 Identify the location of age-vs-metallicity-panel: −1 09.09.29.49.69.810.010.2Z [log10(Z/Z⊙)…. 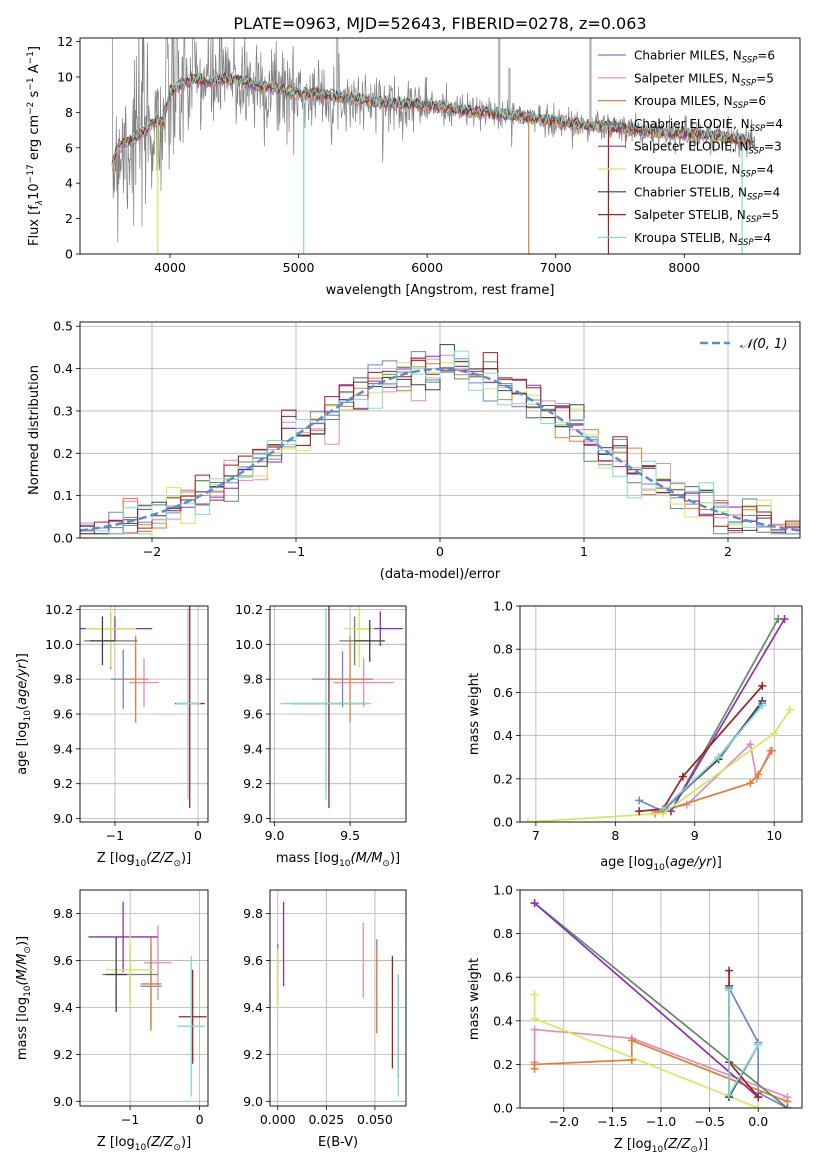
(112, 735).